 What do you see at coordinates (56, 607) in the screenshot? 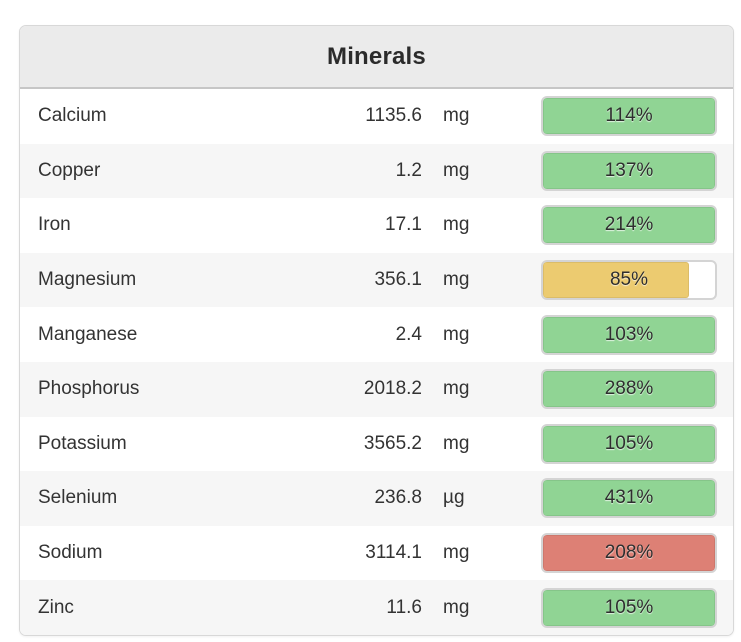
I see `nutrient-name: Zinc` at bounding box center [56, 607].